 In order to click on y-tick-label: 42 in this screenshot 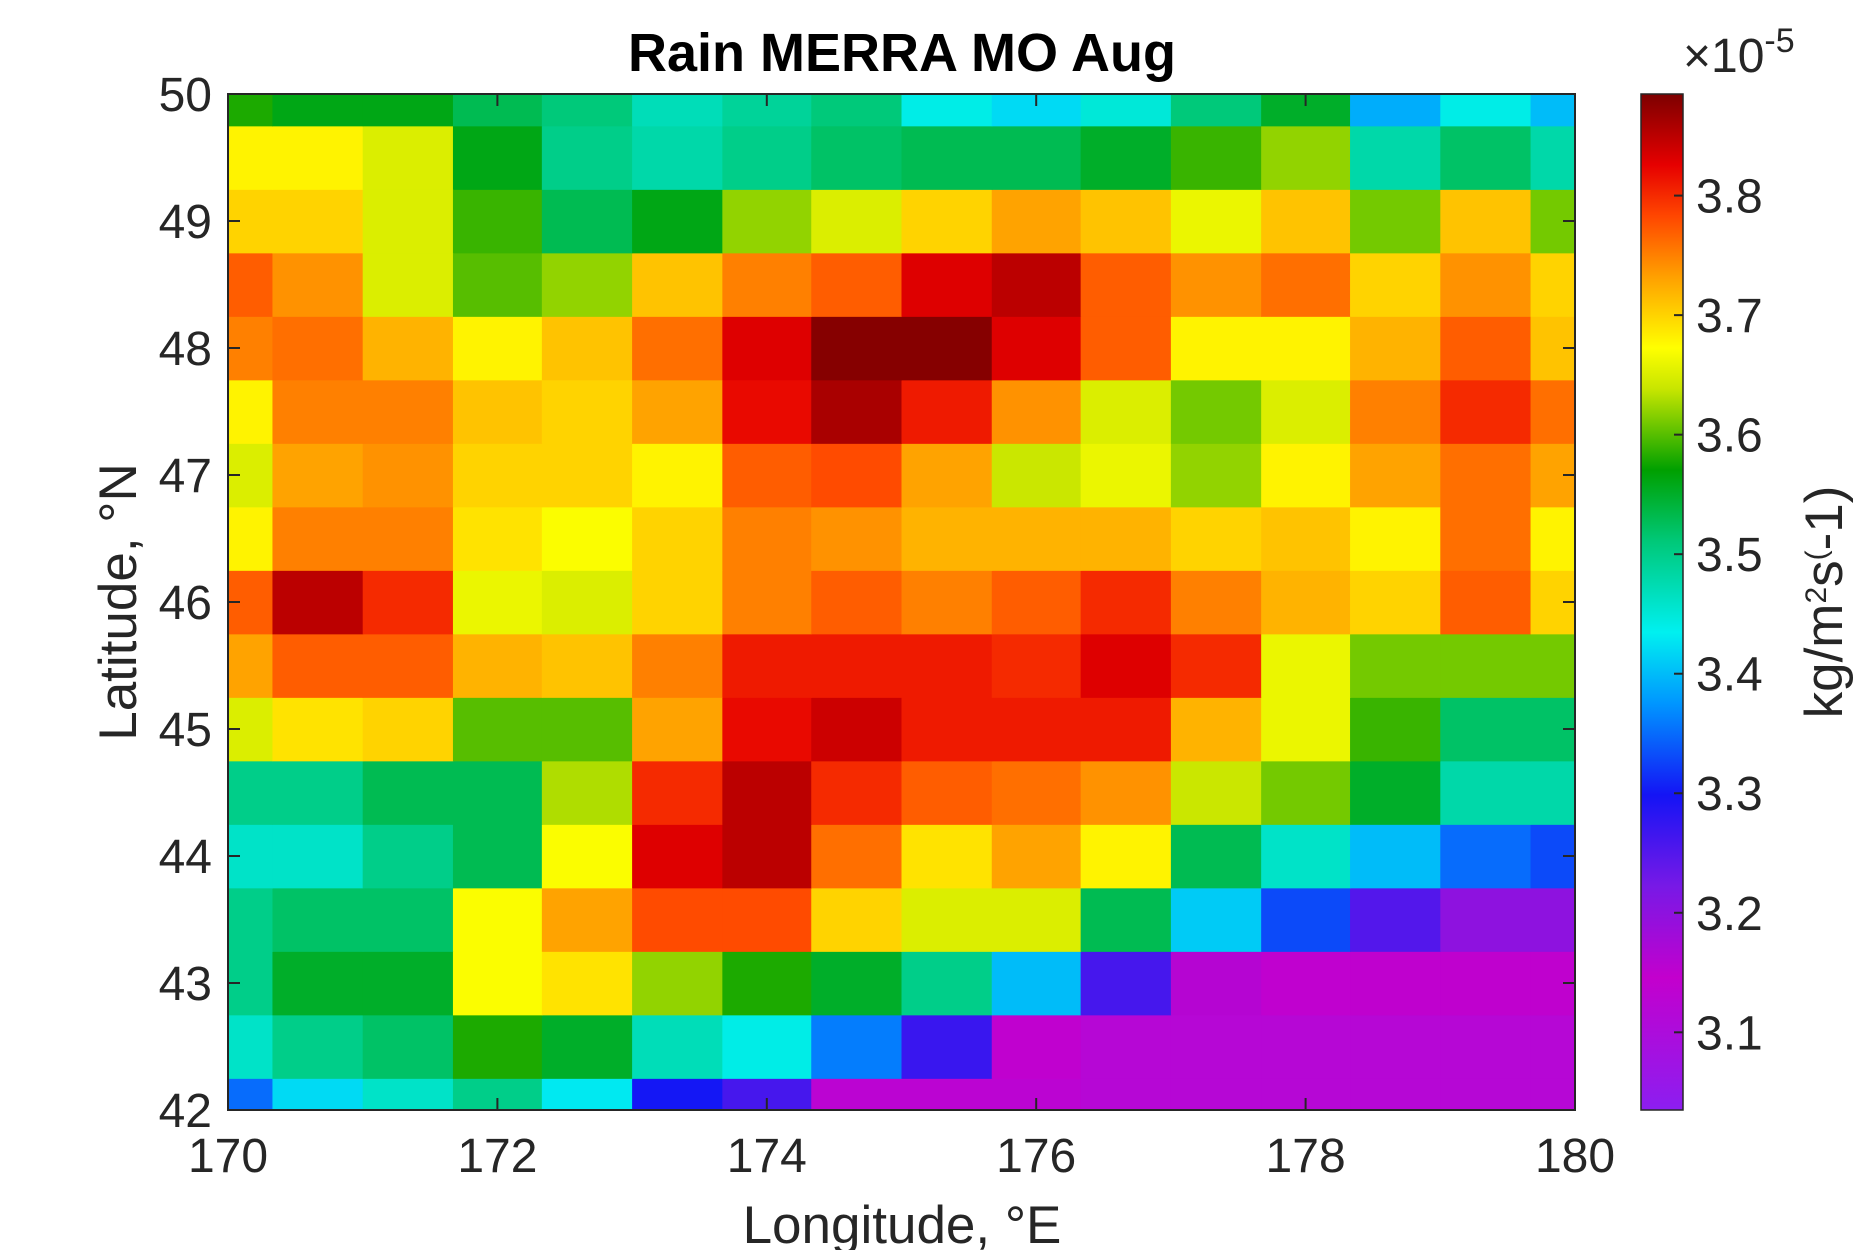, I will do `click(185, 1111)`.